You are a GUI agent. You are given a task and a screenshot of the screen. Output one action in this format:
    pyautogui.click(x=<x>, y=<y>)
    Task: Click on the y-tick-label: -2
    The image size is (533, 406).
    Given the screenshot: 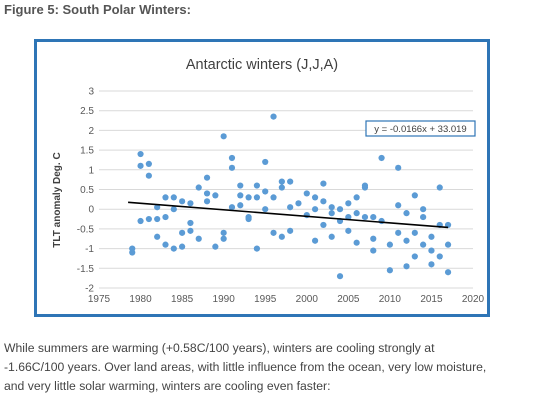 What is the action you would take?
    pyautogui.click(x=89, y=289)
    